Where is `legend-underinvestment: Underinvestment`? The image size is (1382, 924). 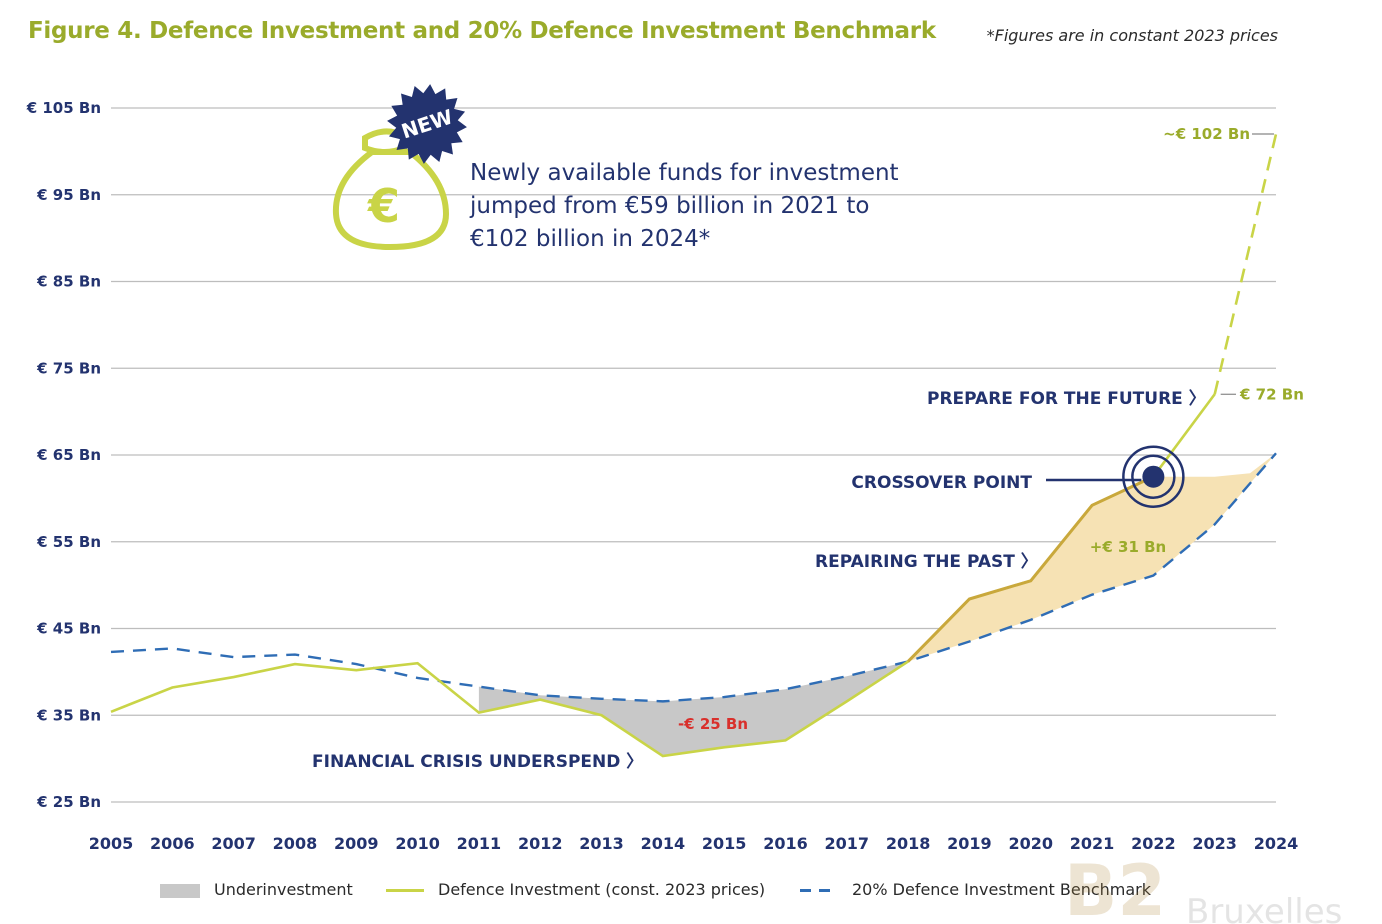
legend-underinvestment: Underinvestment is located at coordinates (256, 889).